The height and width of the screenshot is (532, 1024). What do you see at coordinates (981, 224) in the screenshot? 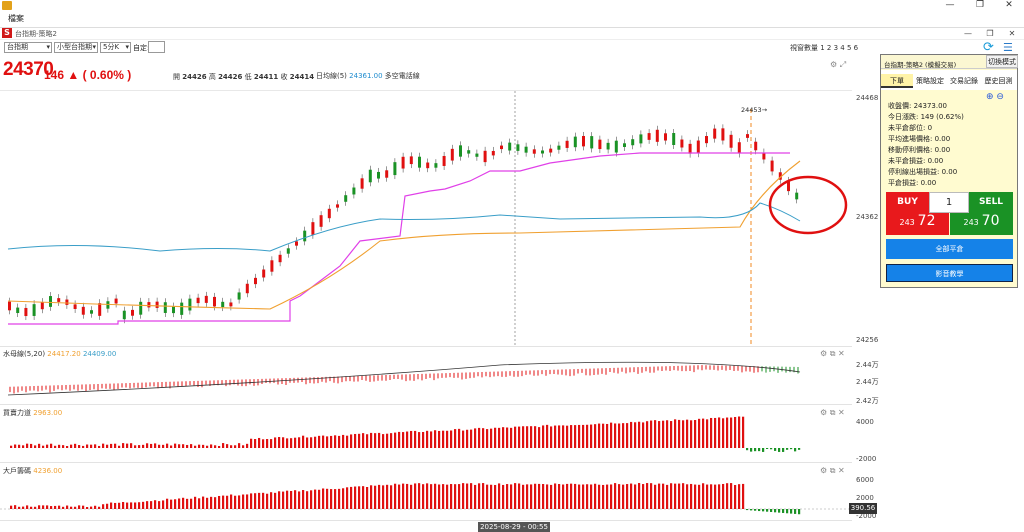
I see `sell-price-button: 243 70` at bounding box center [981, 224].